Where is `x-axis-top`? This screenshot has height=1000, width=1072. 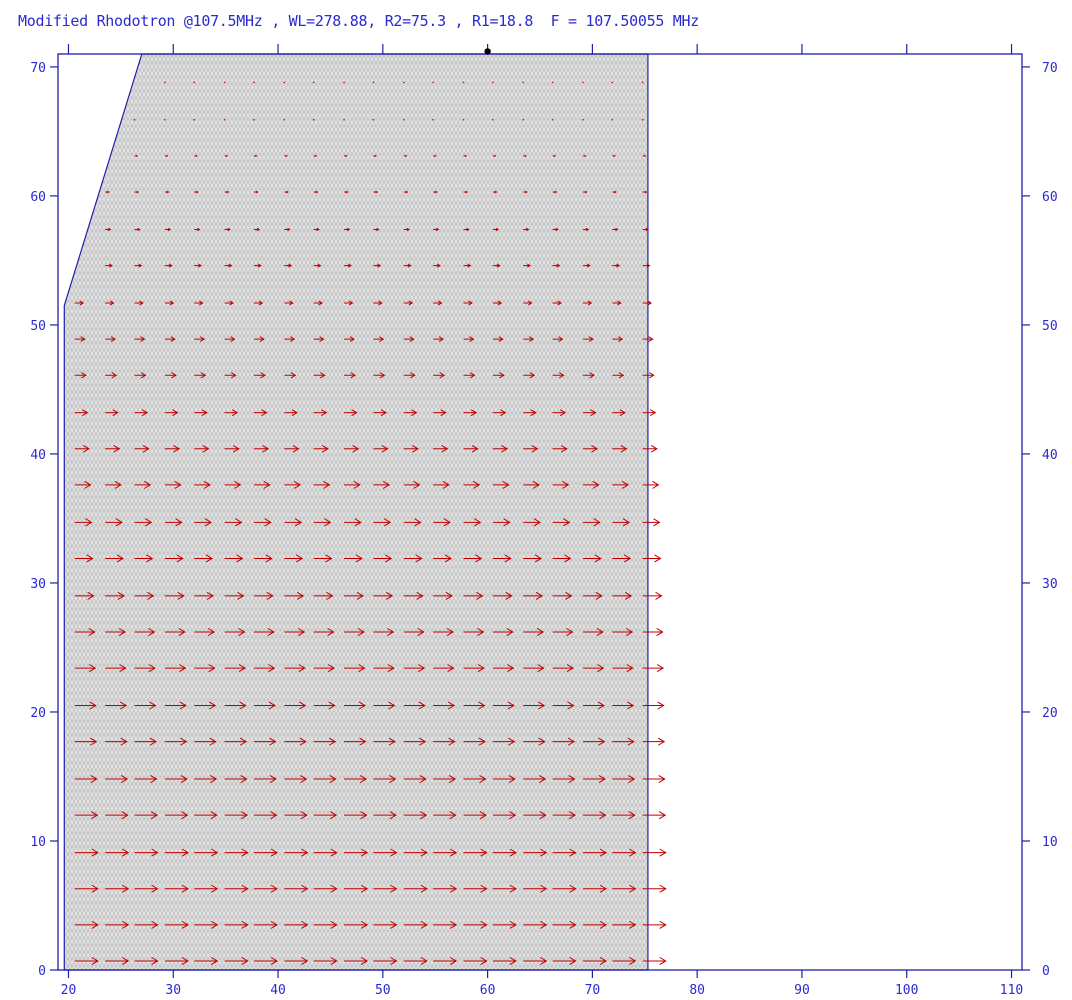 x-axis-top is located at coordinates (540, 49).